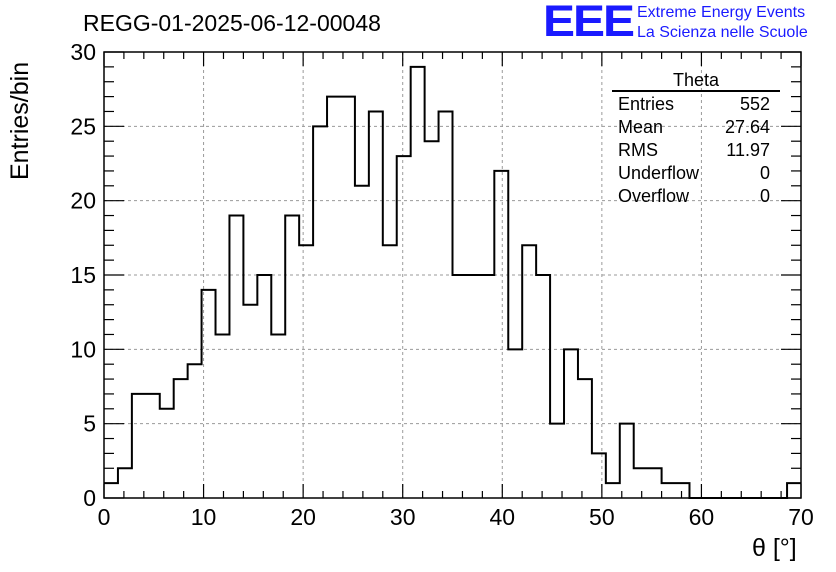 The height and width of the screenshot is (572, 836). Describe the element at coordinates (83, 275) in the screenshot. I see `y-tick-label: 15` at that location.